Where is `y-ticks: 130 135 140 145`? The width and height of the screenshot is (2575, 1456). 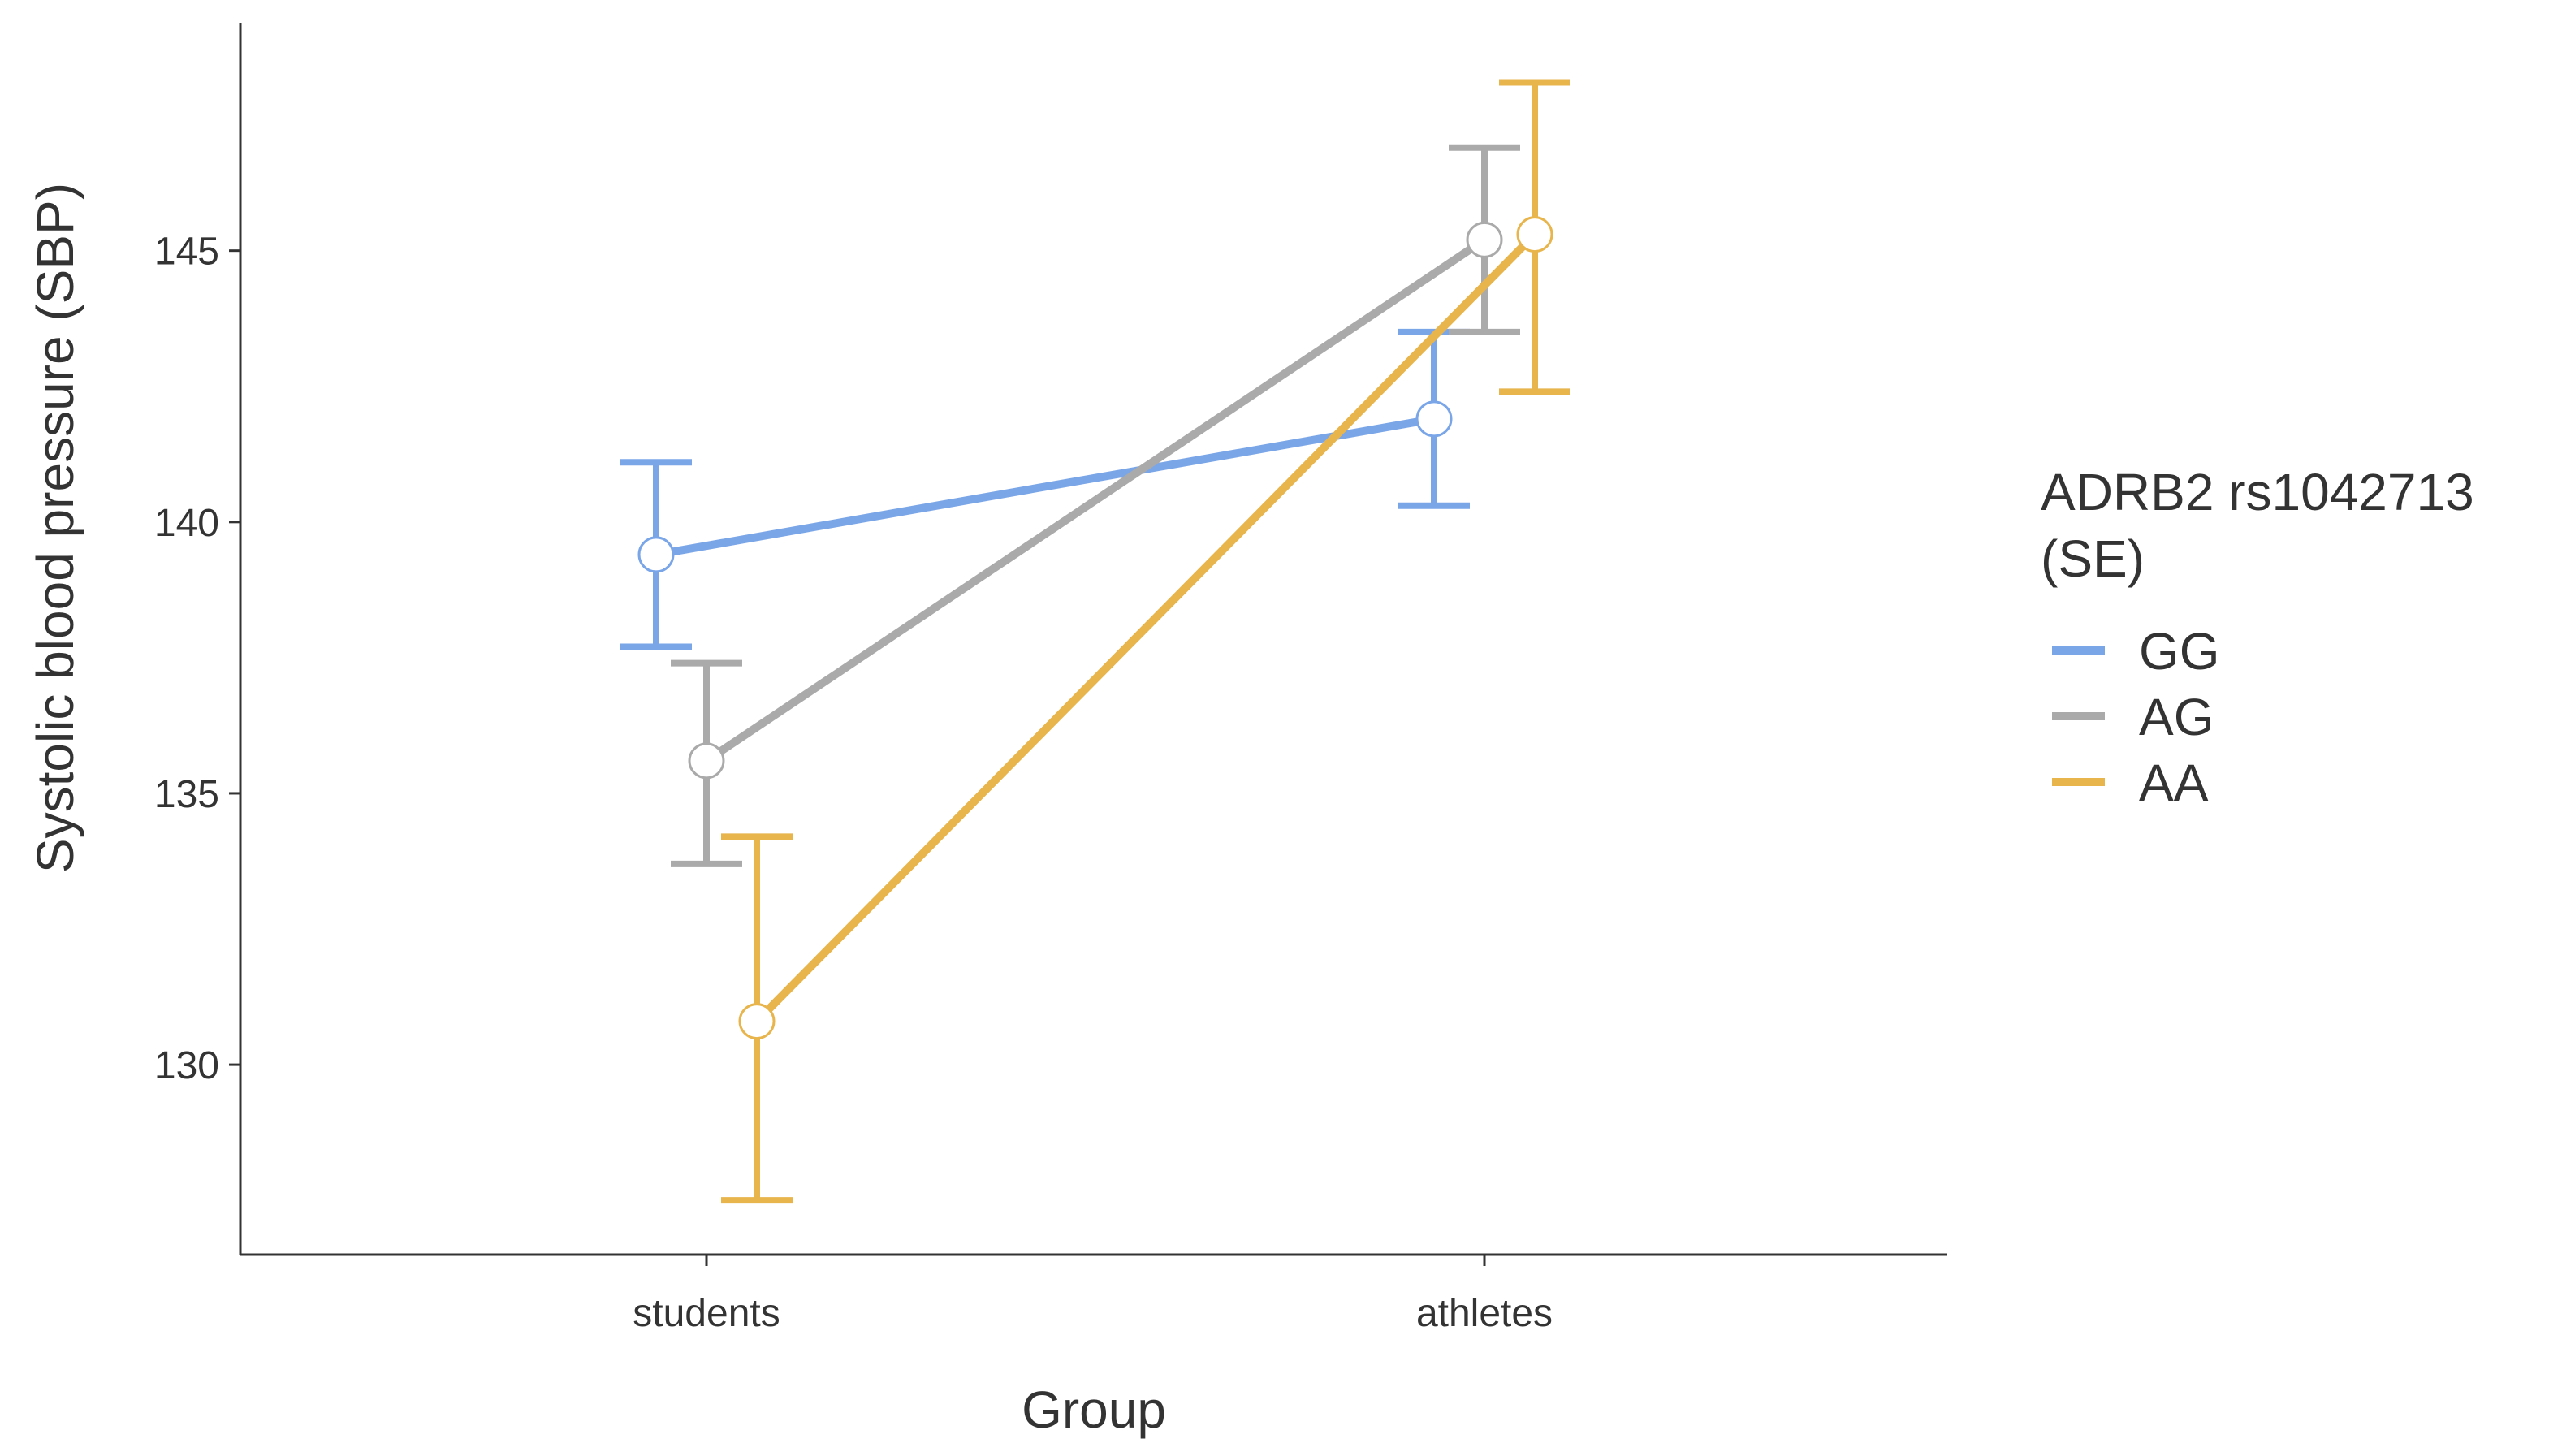 y-ticks: 130 135 140 145 is located at coordinates (197, 659).